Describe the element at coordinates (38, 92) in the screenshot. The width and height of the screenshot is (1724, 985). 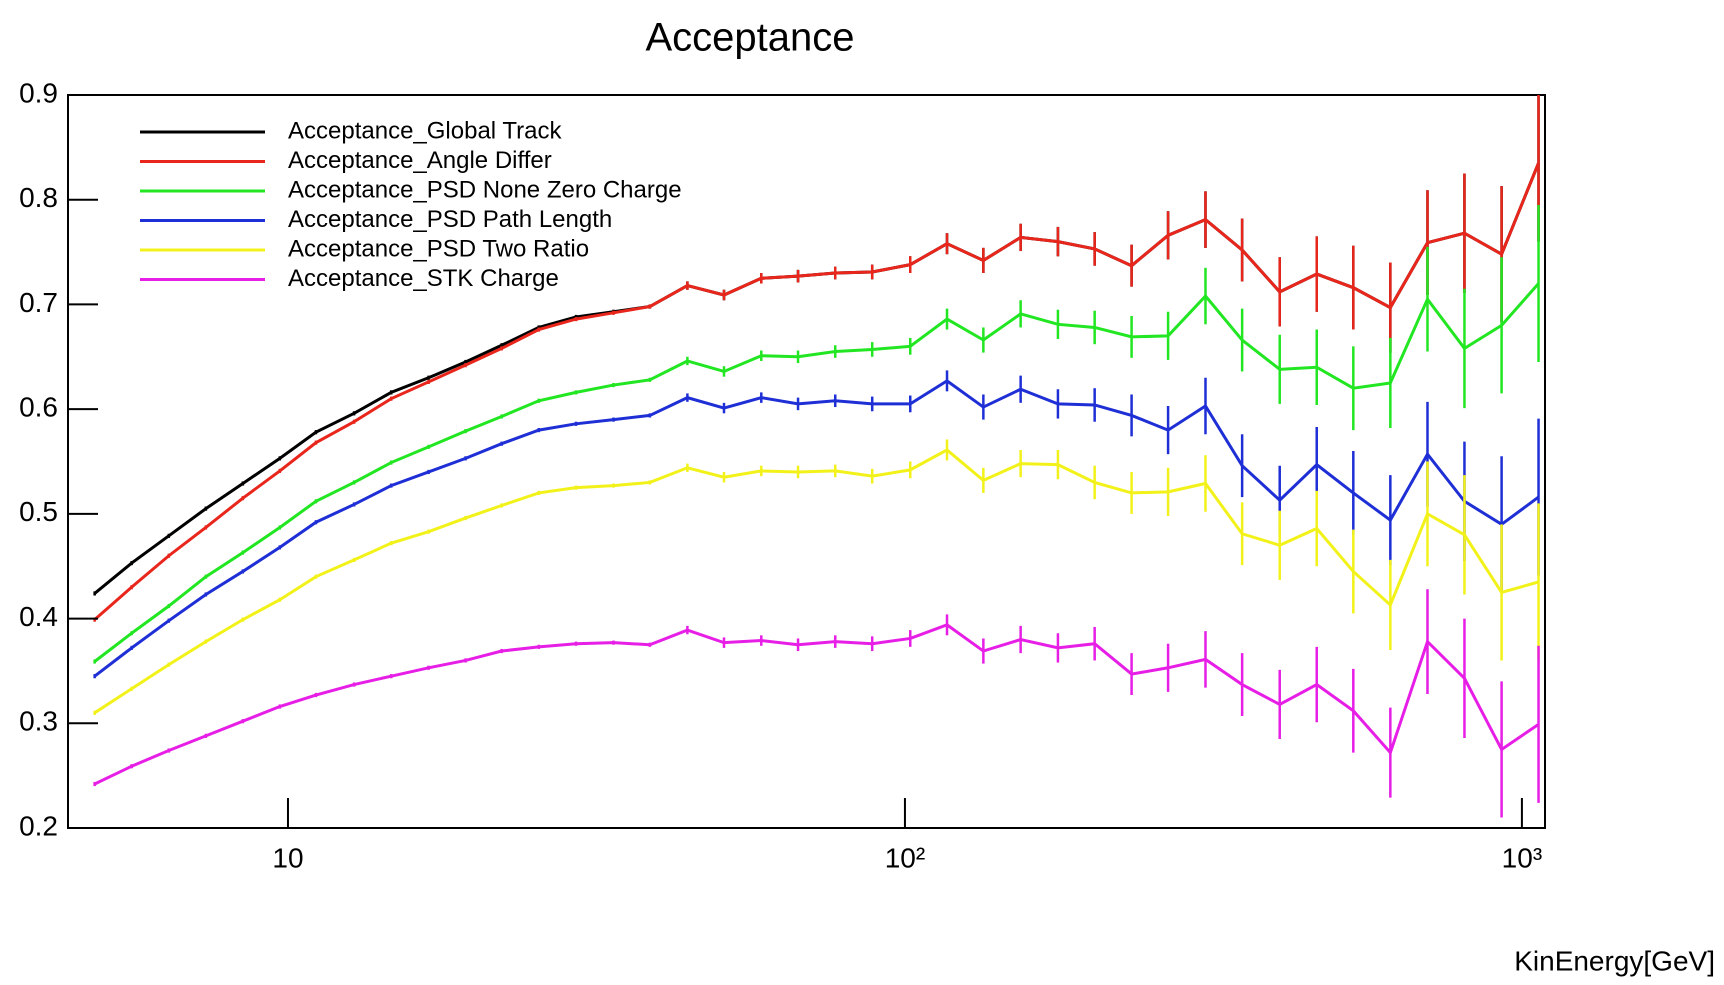
I see `y-tick-label: 0.9` at that location.